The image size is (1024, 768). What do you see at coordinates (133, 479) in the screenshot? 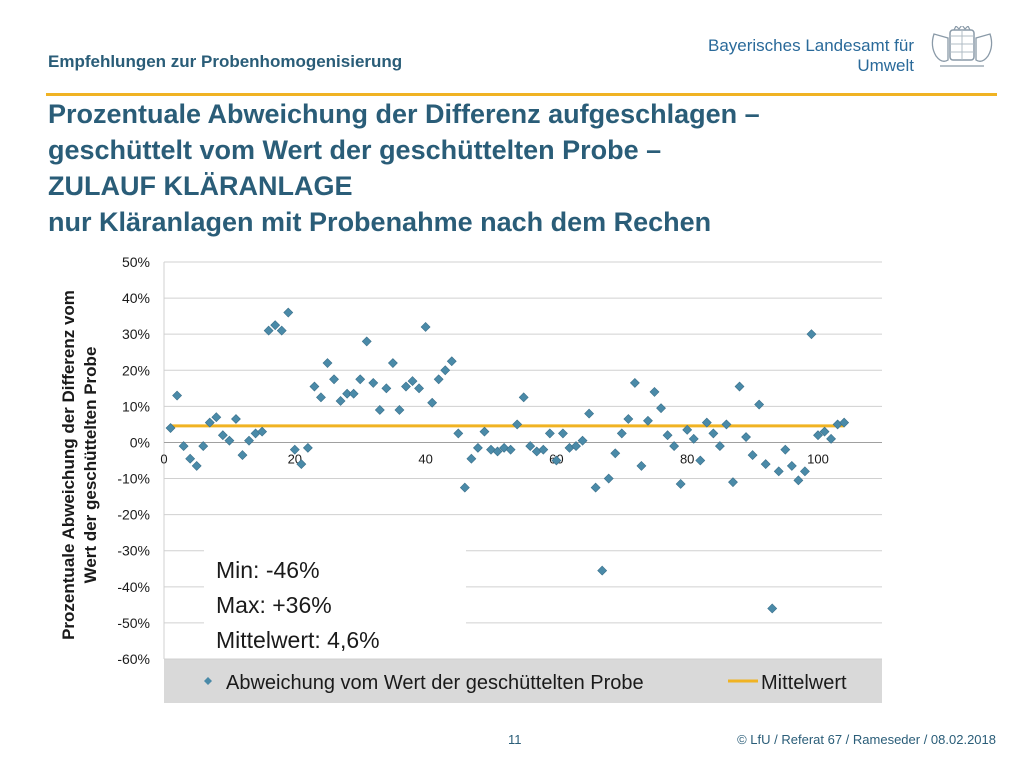
I see `y-tick-label: -10%` at bounding box center [133, 479].